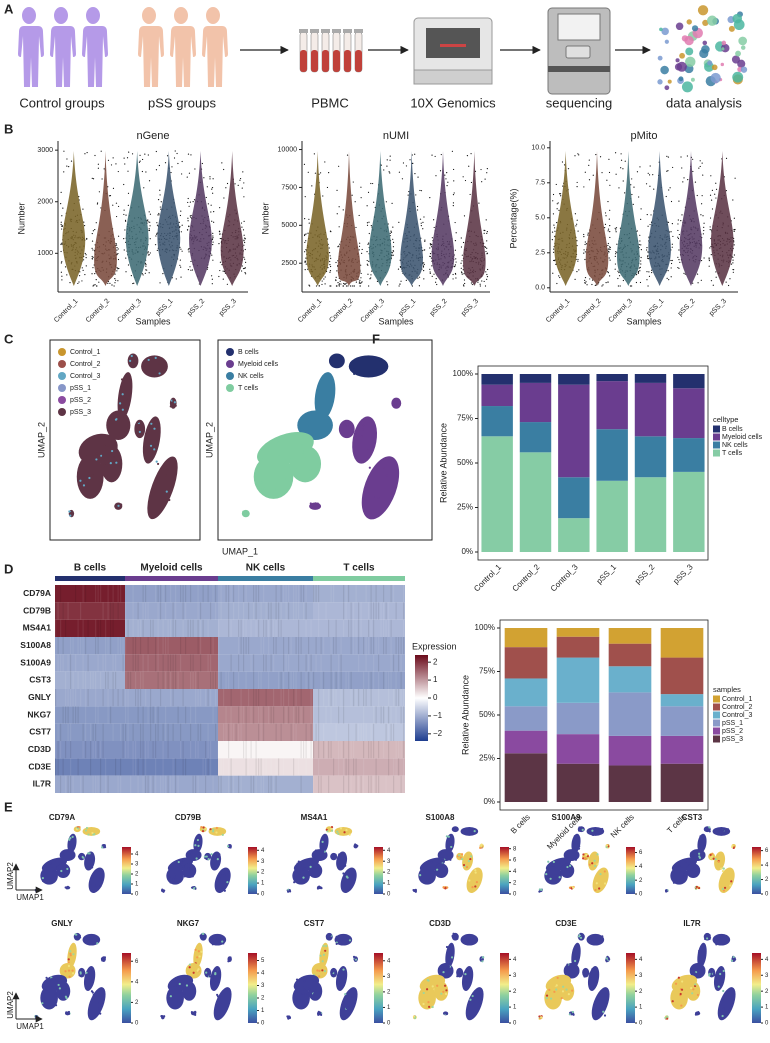 This screenshot has width=770, height=1043. I want to click on colorbar-tick-label: 3, so click(263, 986).